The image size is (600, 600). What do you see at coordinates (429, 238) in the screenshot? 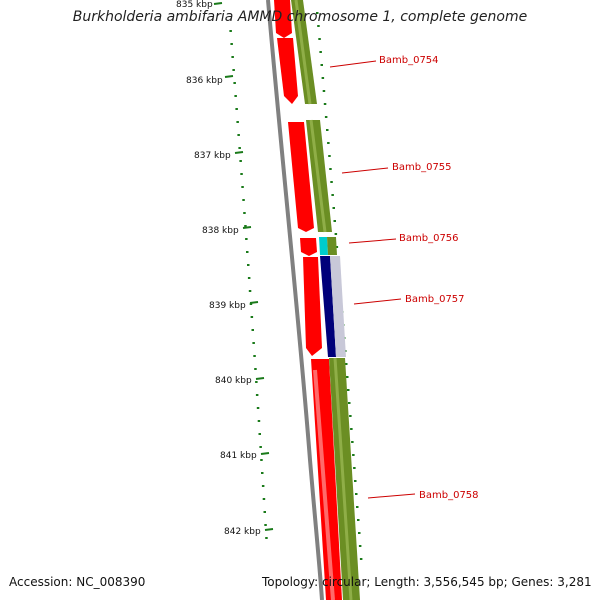
I see `gene-label-bamb-0756: Bamb_0756` at bounding box center [429, 238].